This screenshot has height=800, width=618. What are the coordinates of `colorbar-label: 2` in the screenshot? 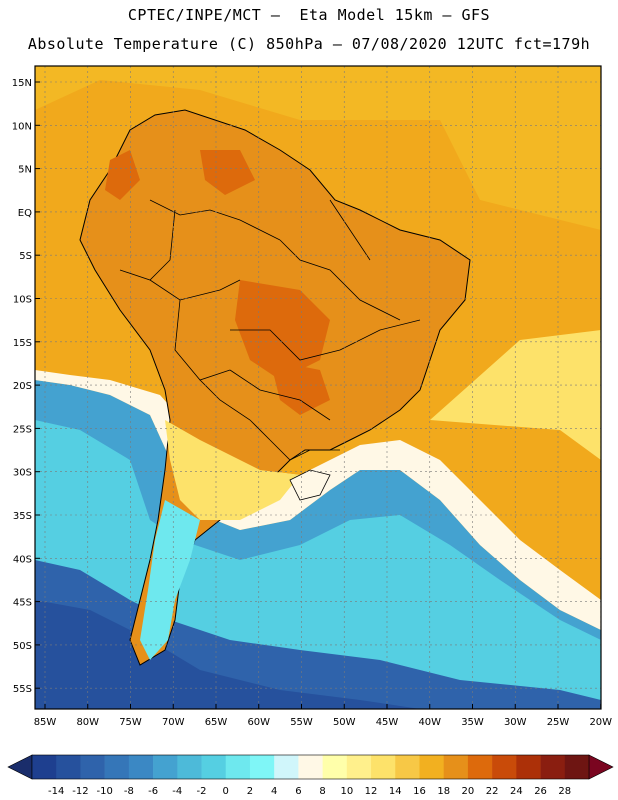 It's located at (250, 791).